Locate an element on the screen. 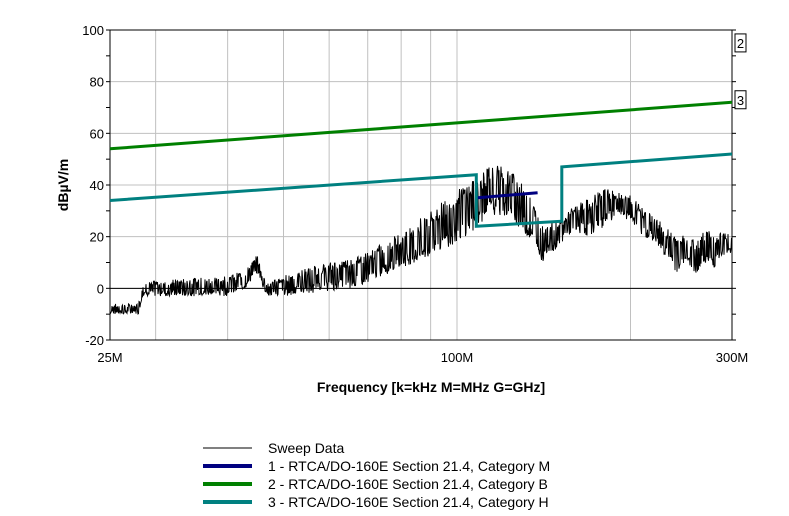  x-axis-title: Frequency [k=kHz M=MHz G=GHz] is located at coordinates (431, 387).